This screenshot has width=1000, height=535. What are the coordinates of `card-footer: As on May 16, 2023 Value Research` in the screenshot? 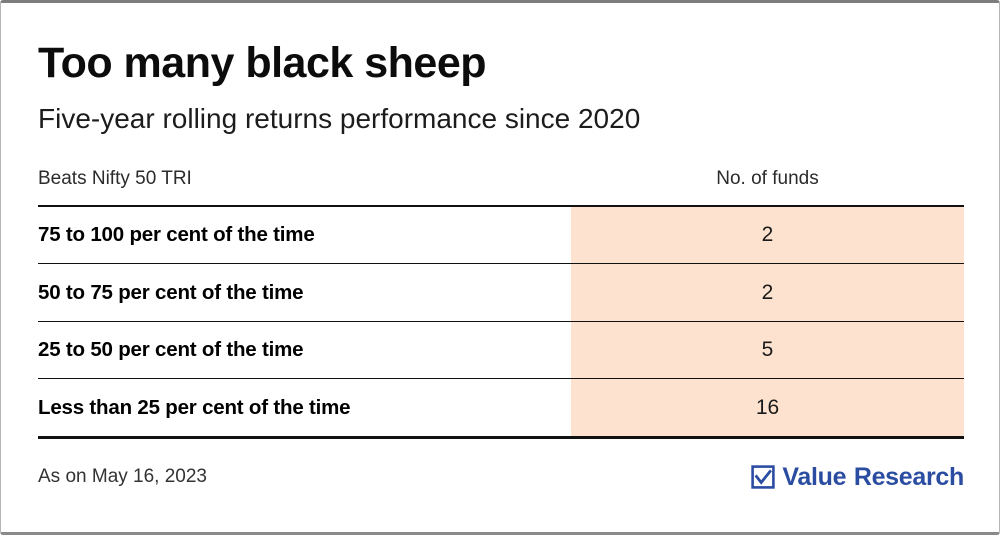 It's located at (501, 477).